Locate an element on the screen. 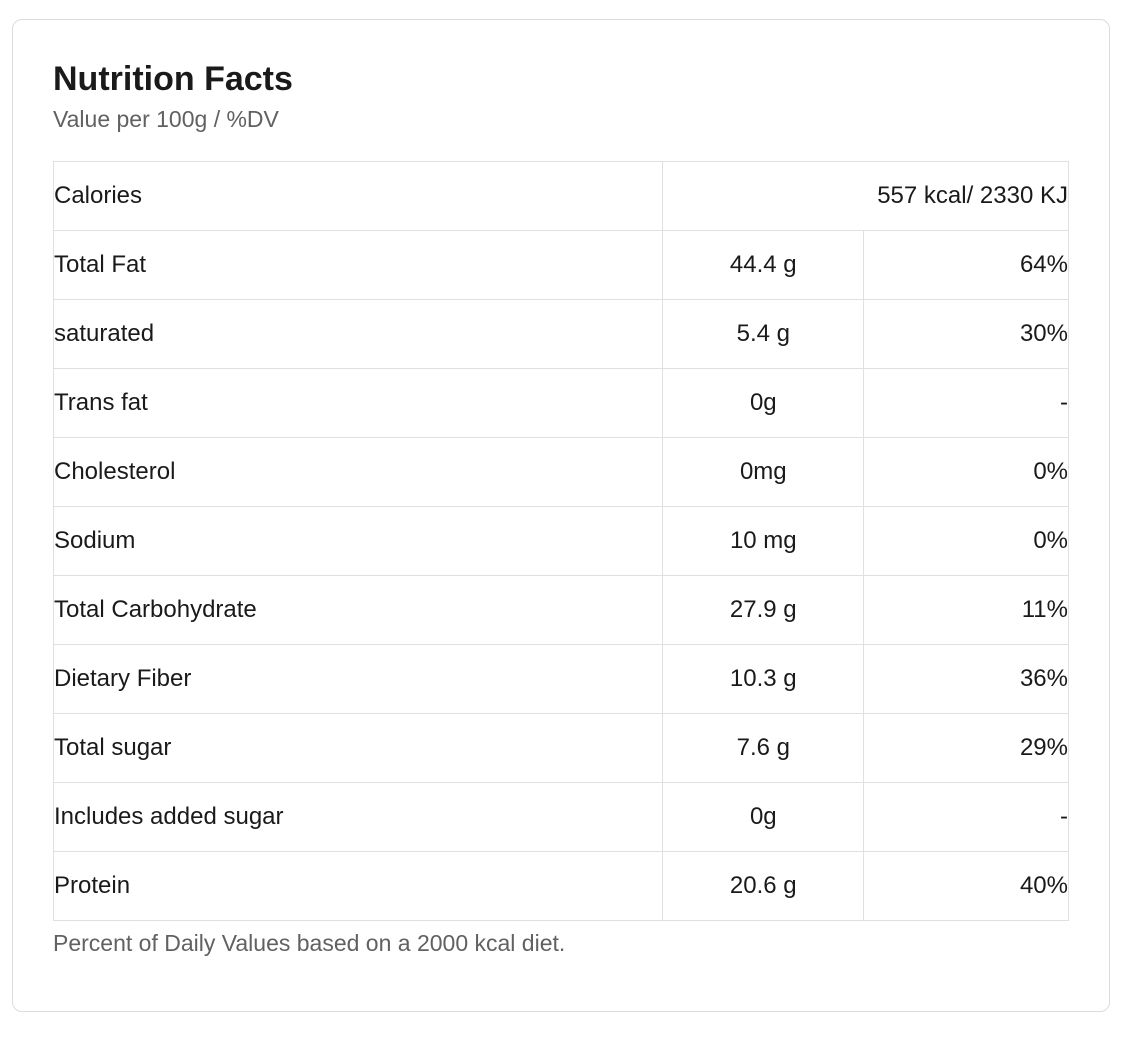 The image size is (1122, 1049). nutrient-amount: 27.9 g is located at coordinates (763, 610).